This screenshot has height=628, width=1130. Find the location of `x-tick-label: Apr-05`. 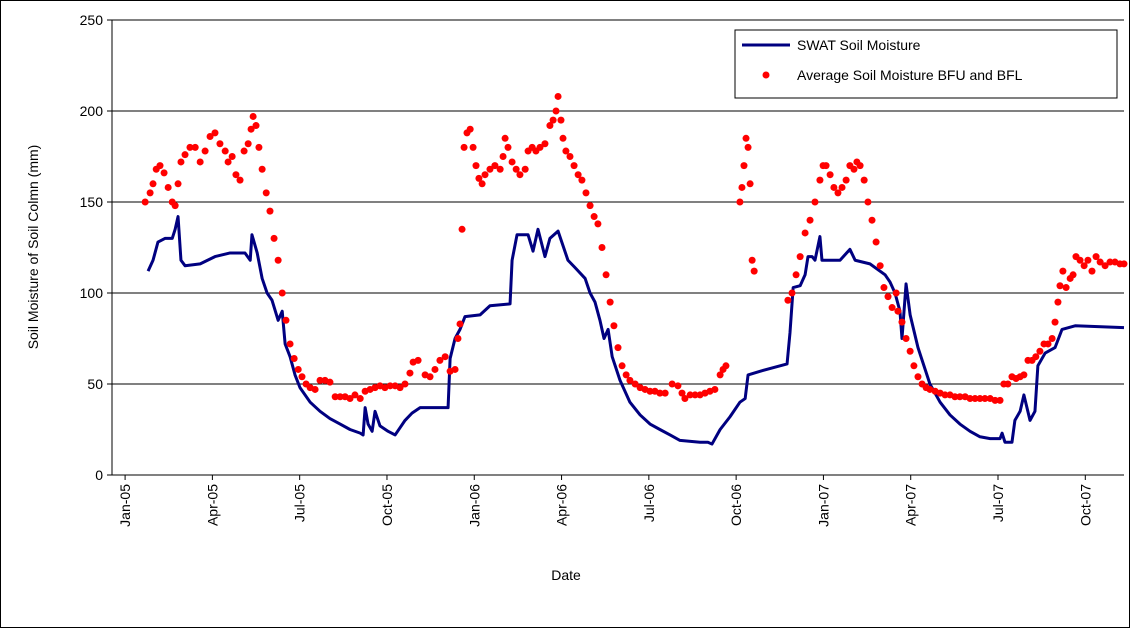

x-tick-label: Apr-05 is located at coordinates (212, 505).